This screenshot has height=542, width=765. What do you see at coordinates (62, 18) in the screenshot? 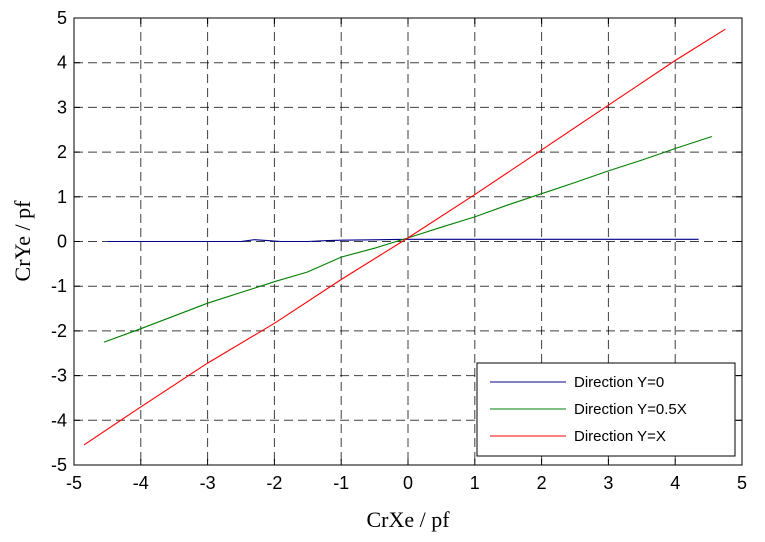
I see `y-tick-label: 5` at bounding box center [62, 18].